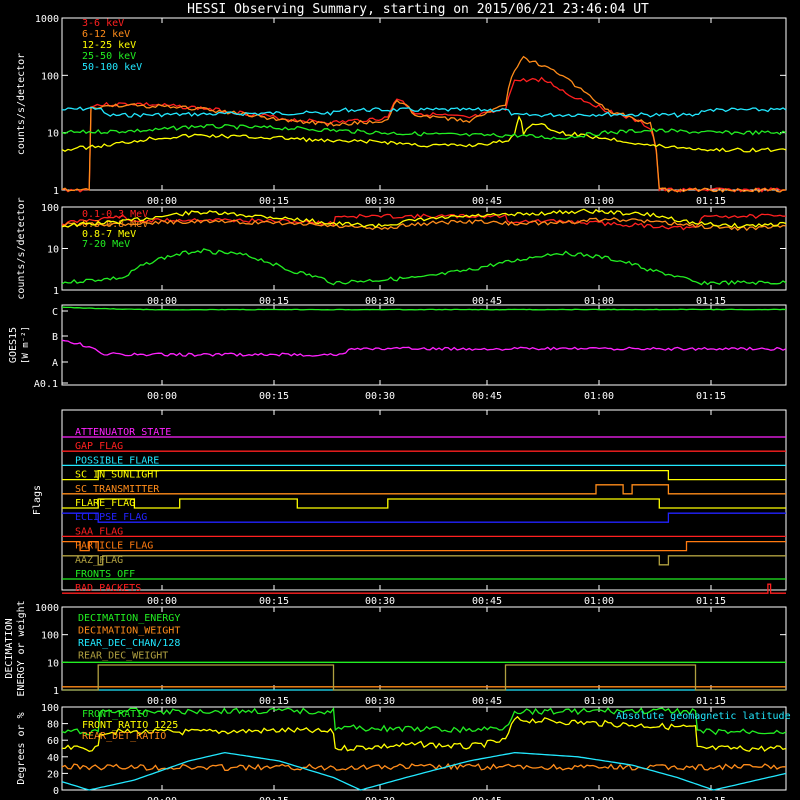 The width and height of the screenshot is (800, 800). I want to click on flag-label: ATTENUATOR_STATE, so click(123, 432).